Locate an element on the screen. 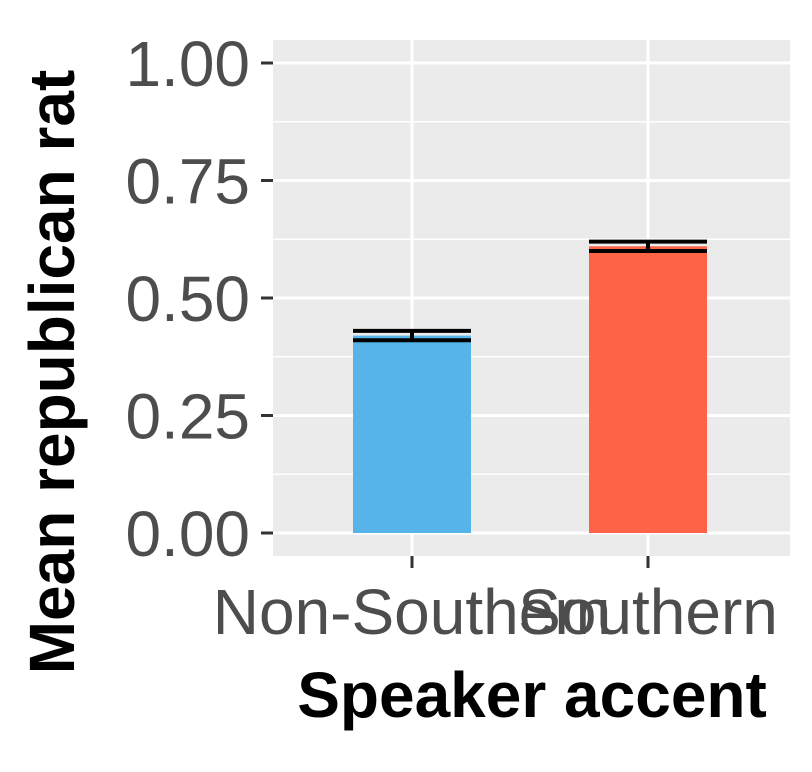 Image resolution: width=812 pixels, height=772 pixels. y-tick-label: 0.25 is located at coordinates (187, 417).